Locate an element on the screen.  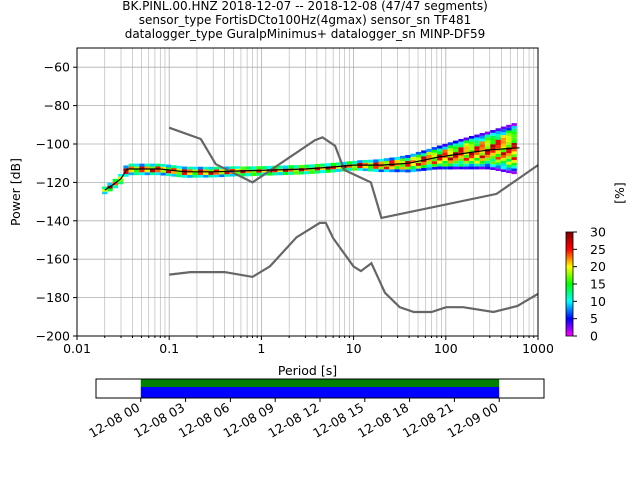
colorbar-tick-label: 0 is located at coordinates (594, 336).